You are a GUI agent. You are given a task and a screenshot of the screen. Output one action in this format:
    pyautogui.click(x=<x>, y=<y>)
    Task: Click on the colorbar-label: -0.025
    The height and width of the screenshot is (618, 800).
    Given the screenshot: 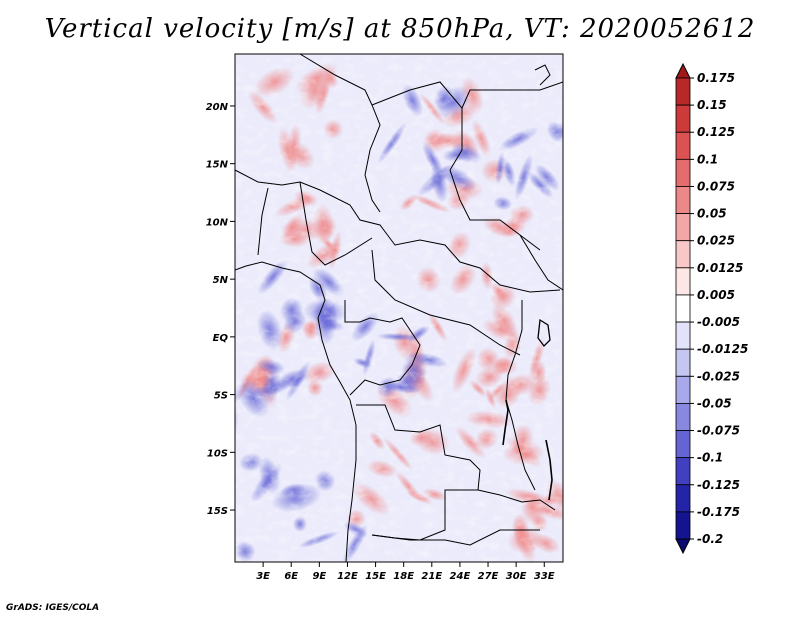 What is the action you would take?
    pyautogui.click(x=718, y=376)
    